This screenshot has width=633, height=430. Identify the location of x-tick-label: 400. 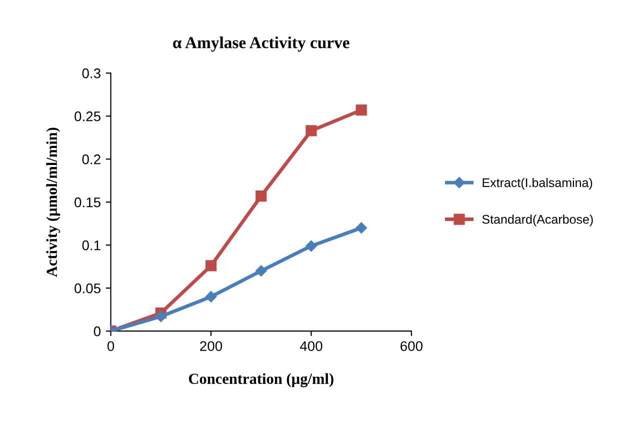
(311, 346).